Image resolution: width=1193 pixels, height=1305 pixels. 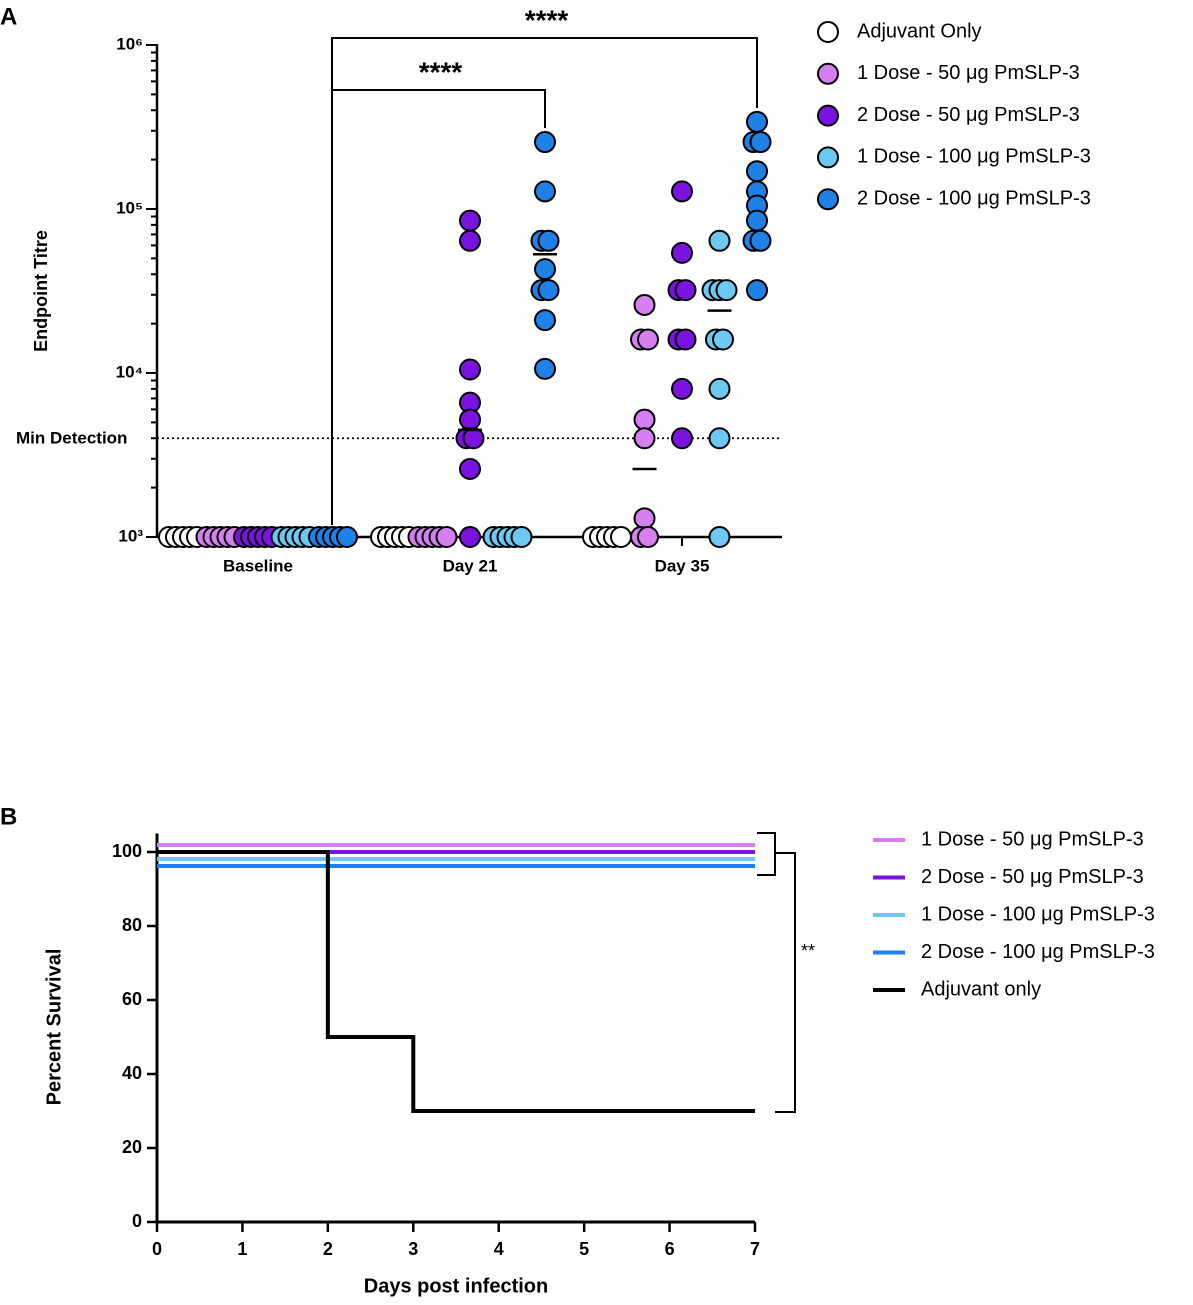 I want to click on x-tick-label: Day 21, so click(x=470, y=565).